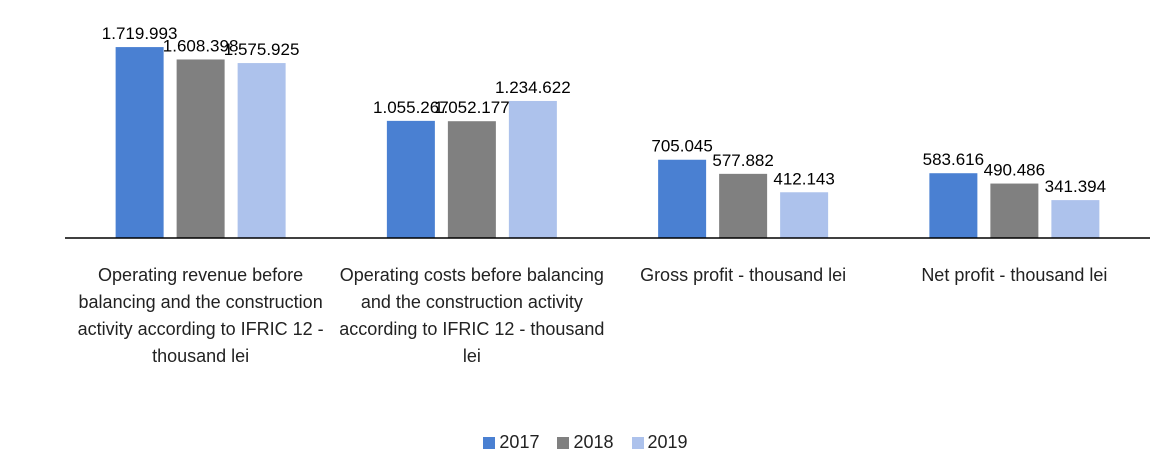 This screenshot has width=1171, height=457. What do you see at coordinates (262, 49) in the screenshot?
I see `data-label: 1.575.925` at bounding box center [262, 49].